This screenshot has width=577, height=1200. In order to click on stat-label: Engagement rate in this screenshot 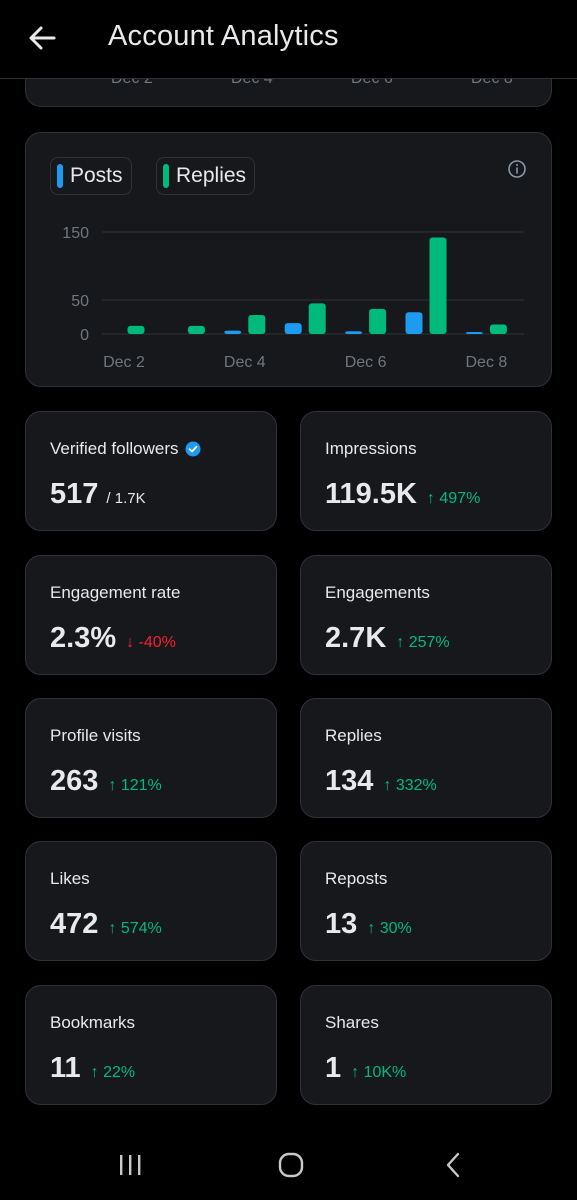, I will do `click(115, 593)`.